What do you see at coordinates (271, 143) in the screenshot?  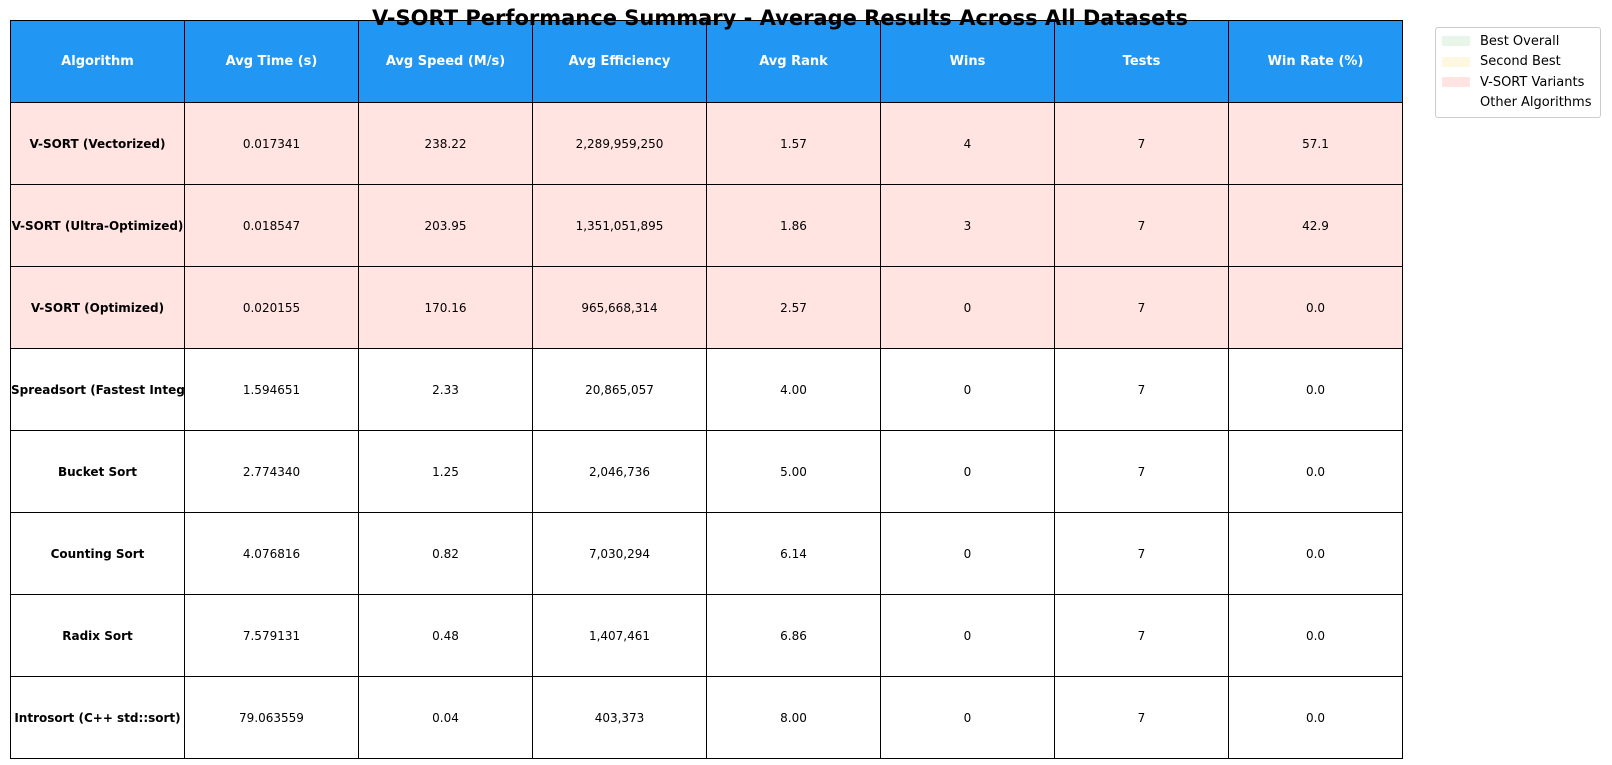 I see `table-cell: 0.017341` at bounding box center [271, 143].